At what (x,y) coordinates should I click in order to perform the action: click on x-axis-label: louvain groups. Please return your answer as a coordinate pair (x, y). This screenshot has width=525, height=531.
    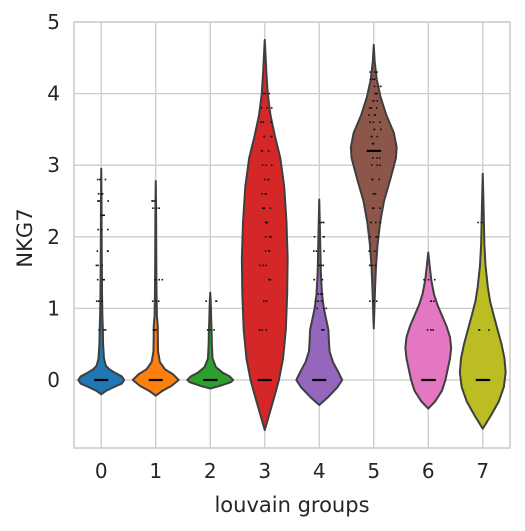
    Looking at the image, I should click on (291, 505).